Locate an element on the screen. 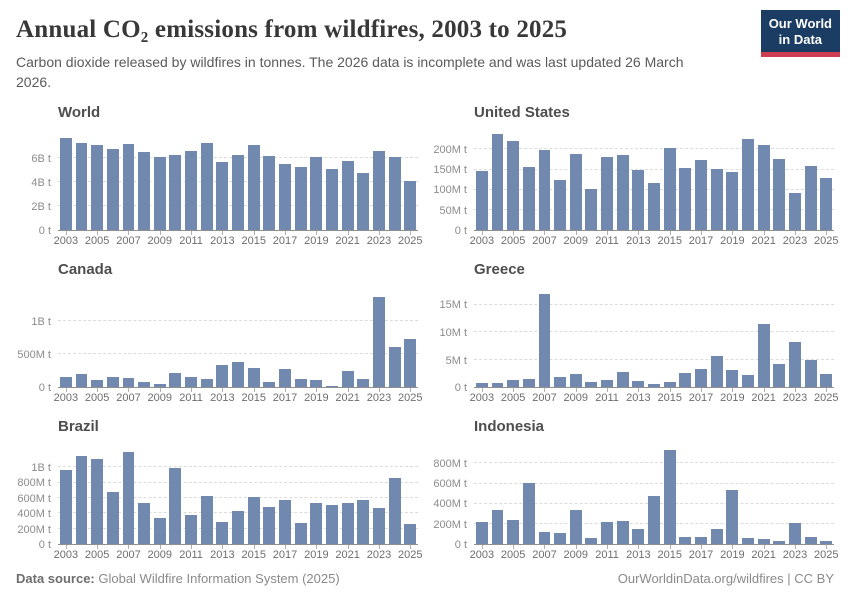 This screenshot has width=850, height=600. bar-world-2023 is located at coordinates (379, 191).